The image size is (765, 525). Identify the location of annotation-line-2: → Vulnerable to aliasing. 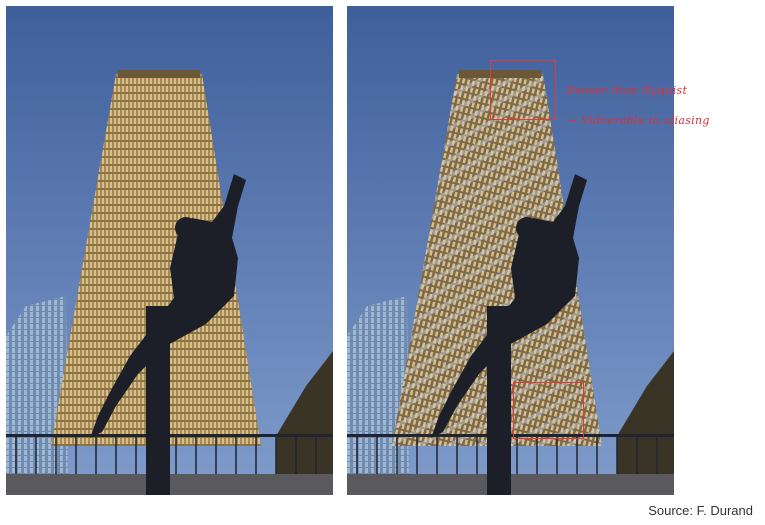
(639, 120).